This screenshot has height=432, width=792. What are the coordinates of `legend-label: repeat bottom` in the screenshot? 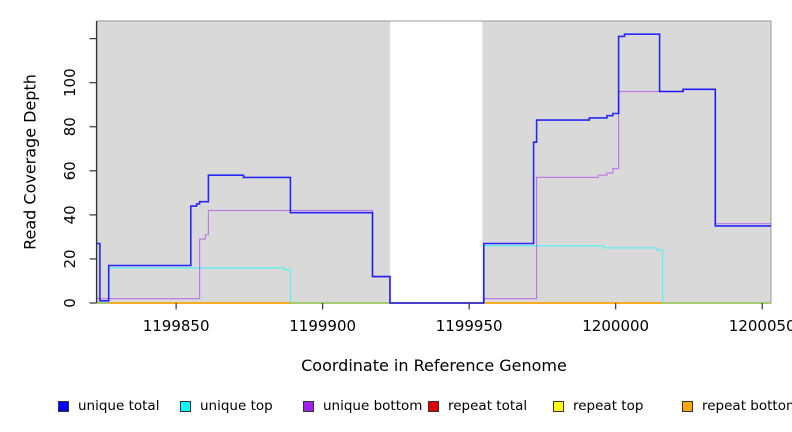 It's located at (747, 406).